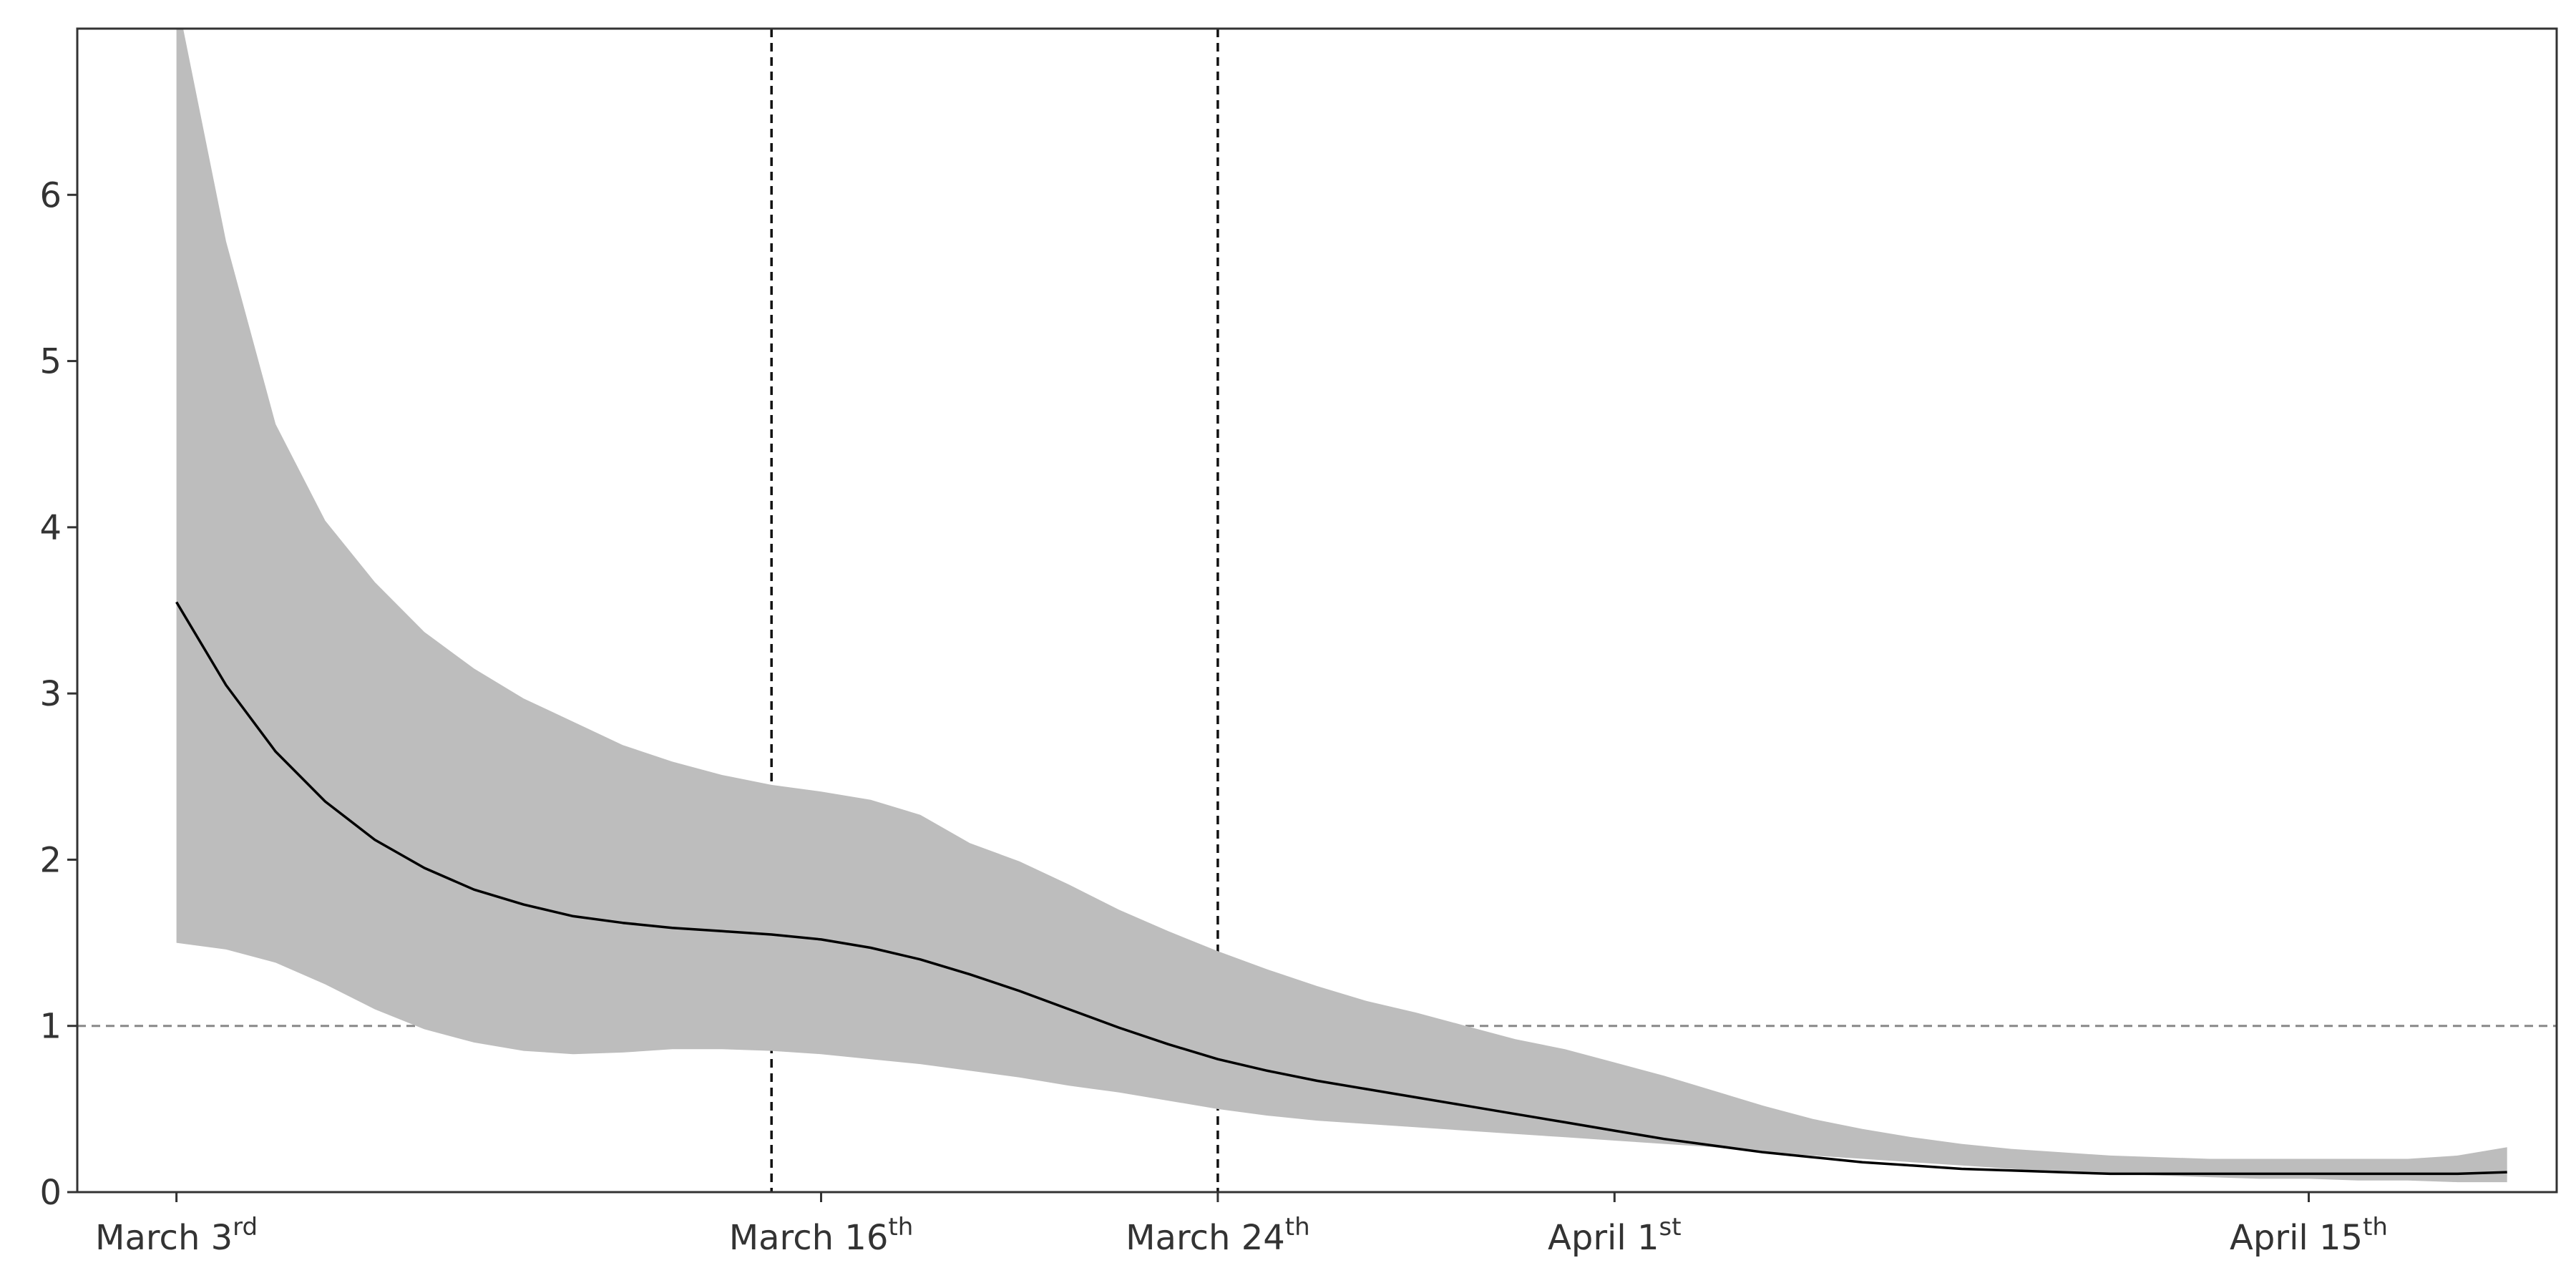 Image resolution: width=2576 pixels, height=1288 pixels. I want to click on y-tick-label: 2, so click(50, 860).